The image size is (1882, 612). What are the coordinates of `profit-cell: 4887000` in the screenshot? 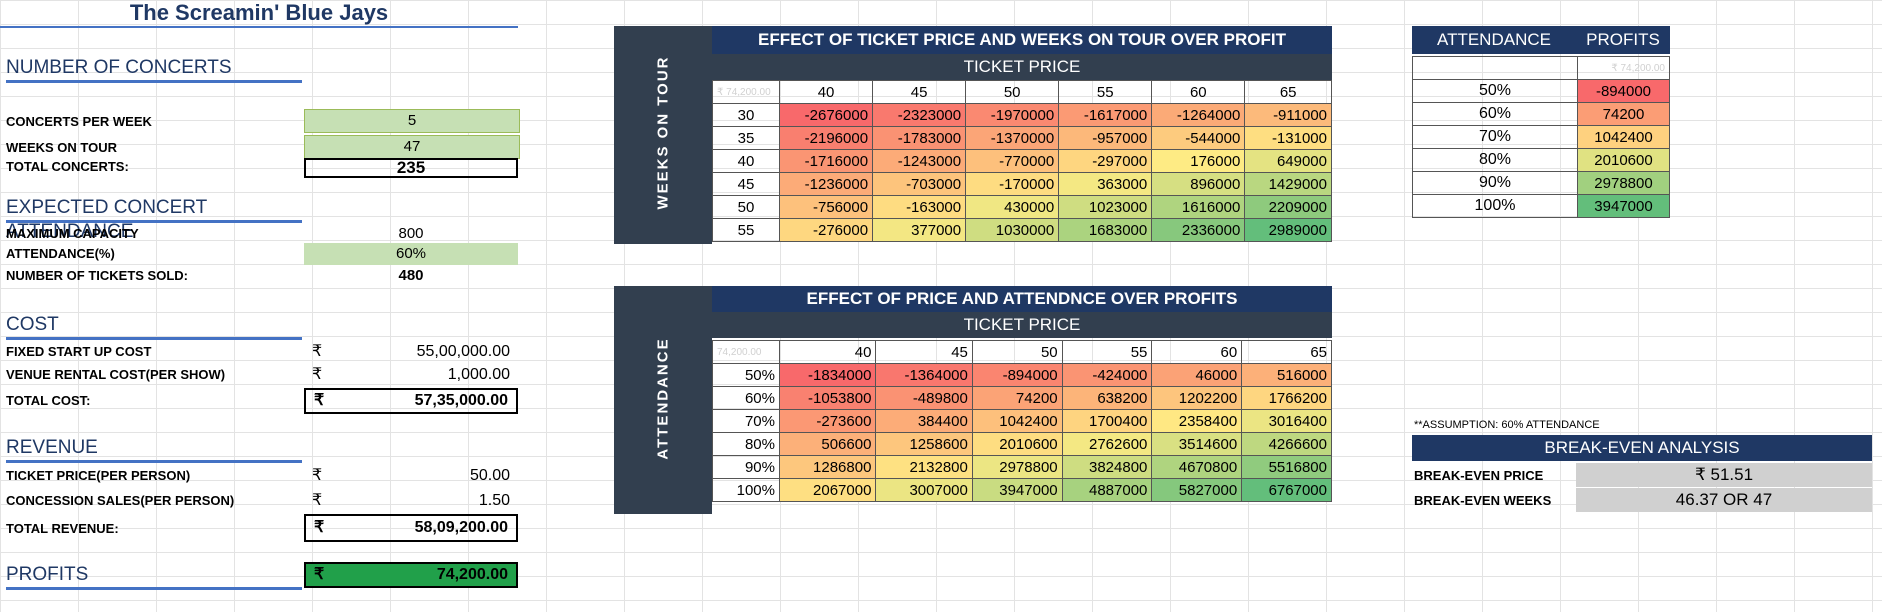 It's located at (1107, 490).